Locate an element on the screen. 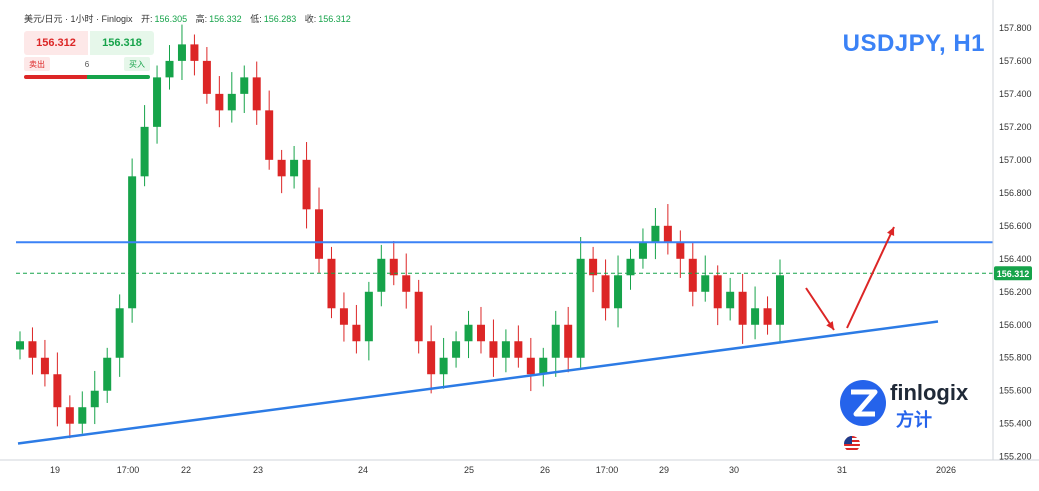 The image size is (1039, 491). y-tick-label: 155.400 is located at coordinates (1015, 424).